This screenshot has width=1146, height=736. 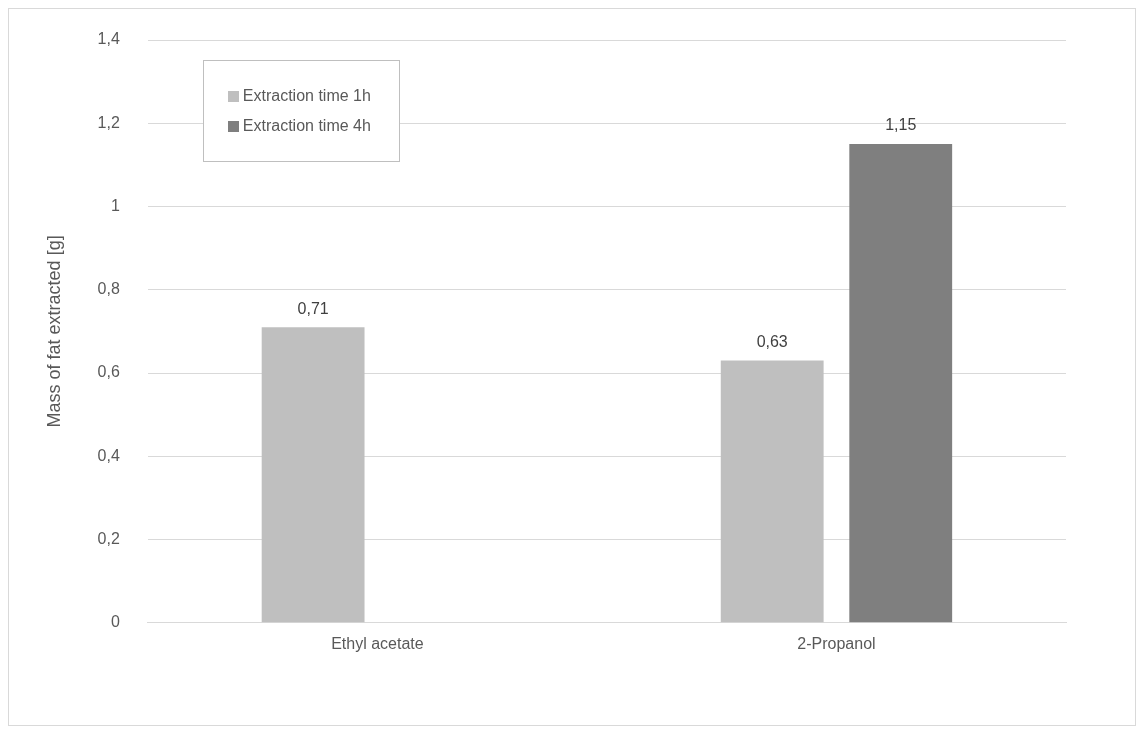 I want to click on y-tick-label: 0,2, so click(x=108, y=538).